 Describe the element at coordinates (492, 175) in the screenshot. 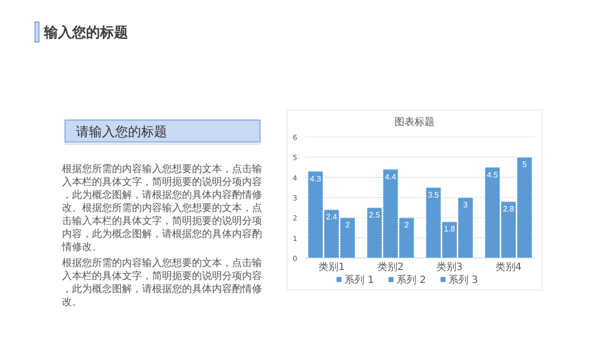

I see `data-label: 4.5` at that location.